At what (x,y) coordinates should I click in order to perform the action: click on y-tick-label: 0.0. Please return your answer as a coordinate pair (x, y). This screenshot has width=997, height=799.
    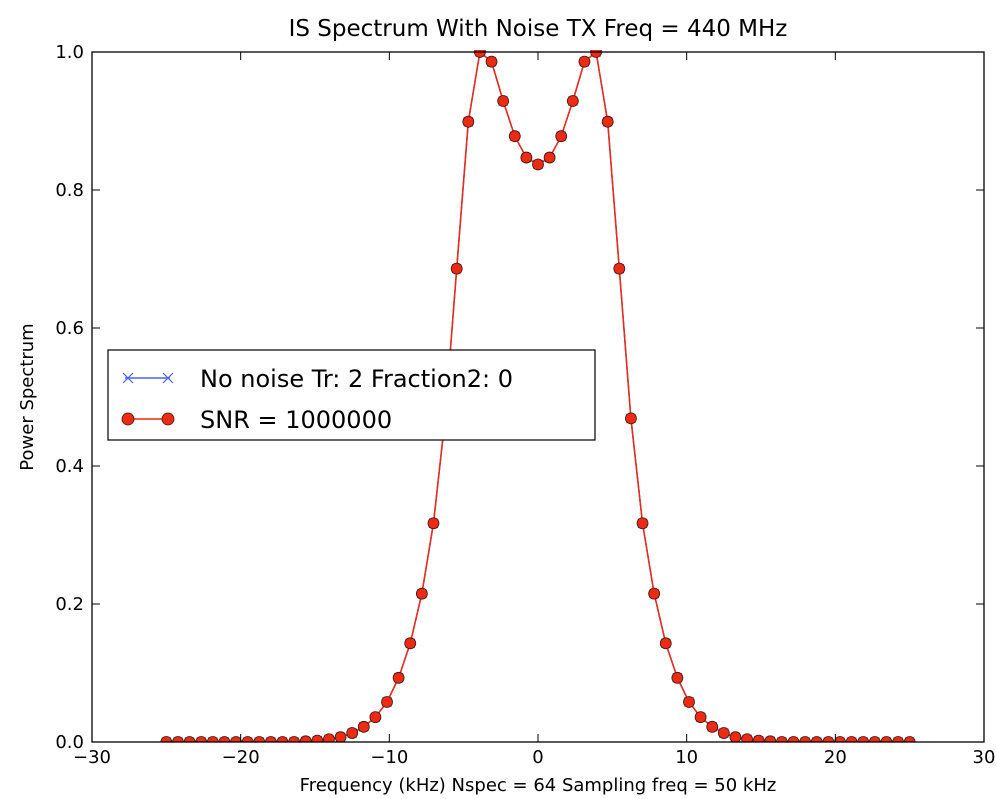
    Looking at the image, I should click on (69, 742).